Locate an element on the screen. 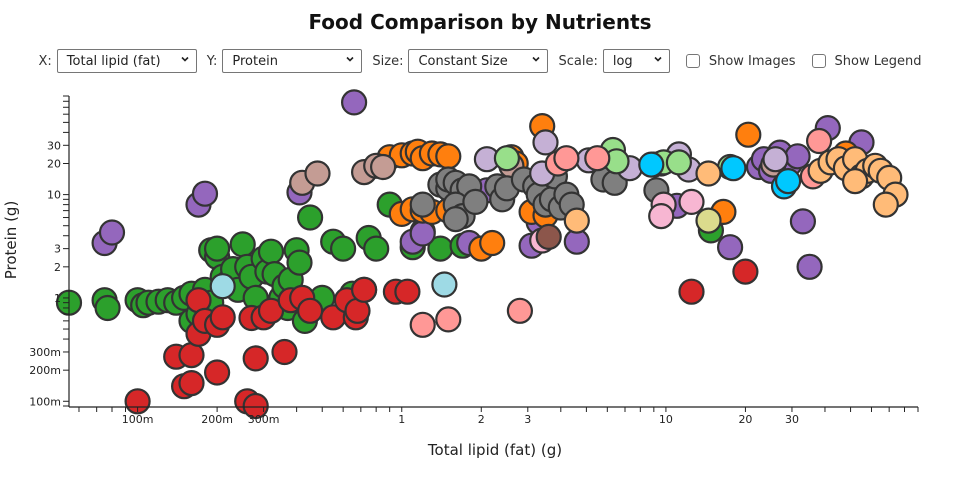  show-legend-toggle: Show Legend is located at coordinates (866, 61).